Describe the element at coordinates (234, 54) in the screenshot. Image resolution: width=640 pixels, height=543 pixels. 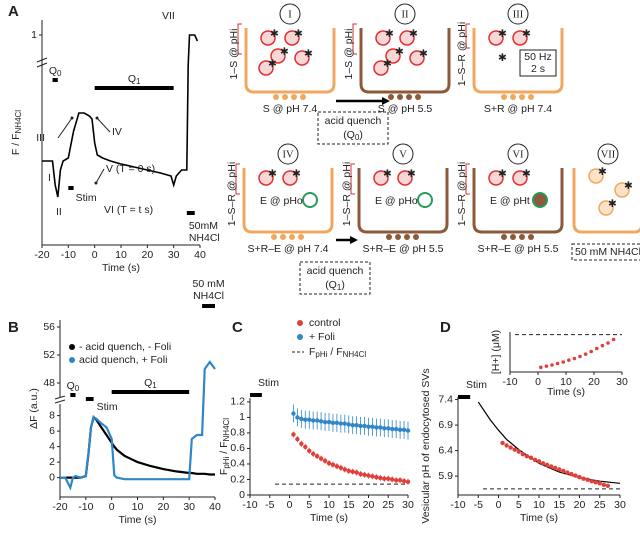
I see `side-label: 1–S @ pHi` at that location.